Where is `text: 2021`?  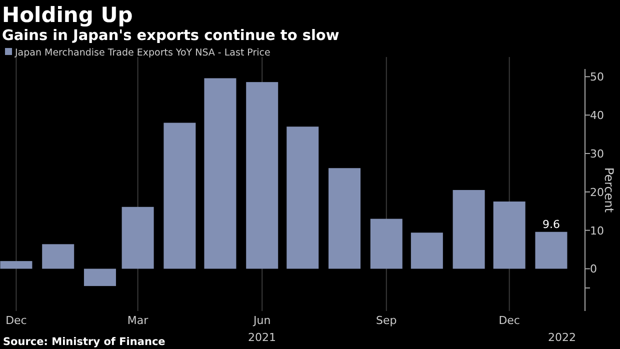 text: 2021 is located at coordinates (262, 337).